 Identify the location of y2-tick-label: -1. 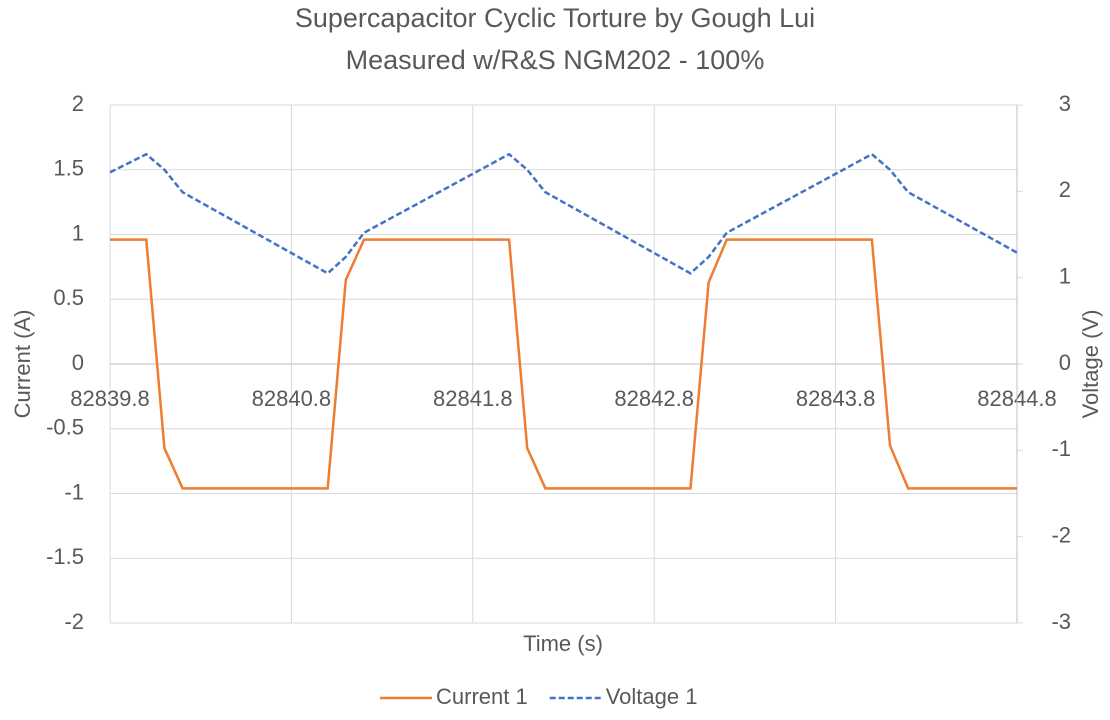
(1061, 448).